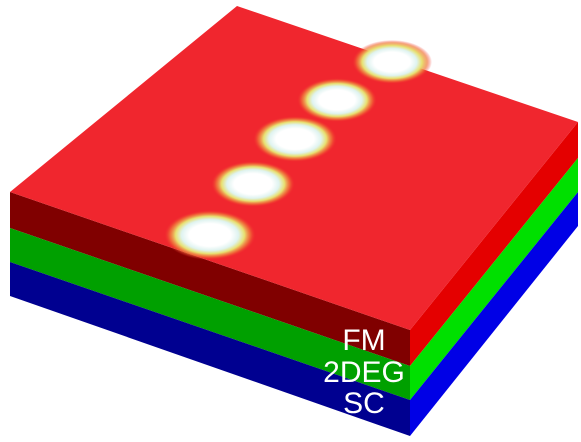 This screenshot has width=581, height=442. I want to click on layer-label: 2DEG, so click(364, 372).